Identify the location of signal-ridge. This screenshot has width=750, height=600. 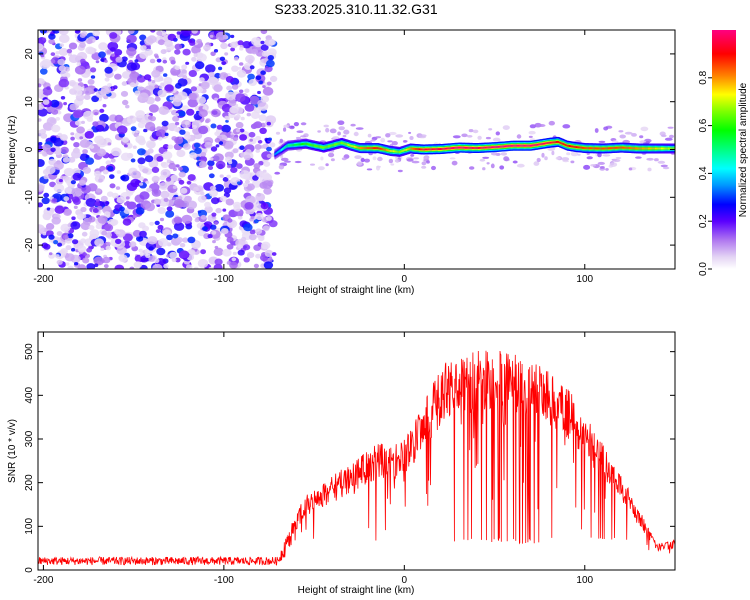
(474, 148).